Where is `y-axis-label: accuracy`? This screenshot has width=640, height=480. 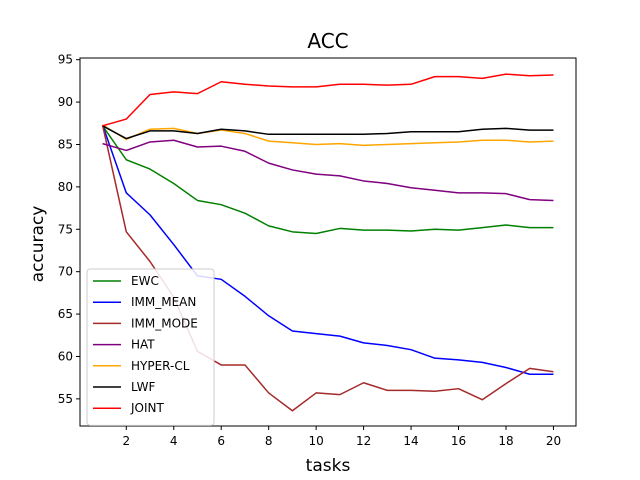
y-axis-label: accuracy is located at coordinates (38, 244).